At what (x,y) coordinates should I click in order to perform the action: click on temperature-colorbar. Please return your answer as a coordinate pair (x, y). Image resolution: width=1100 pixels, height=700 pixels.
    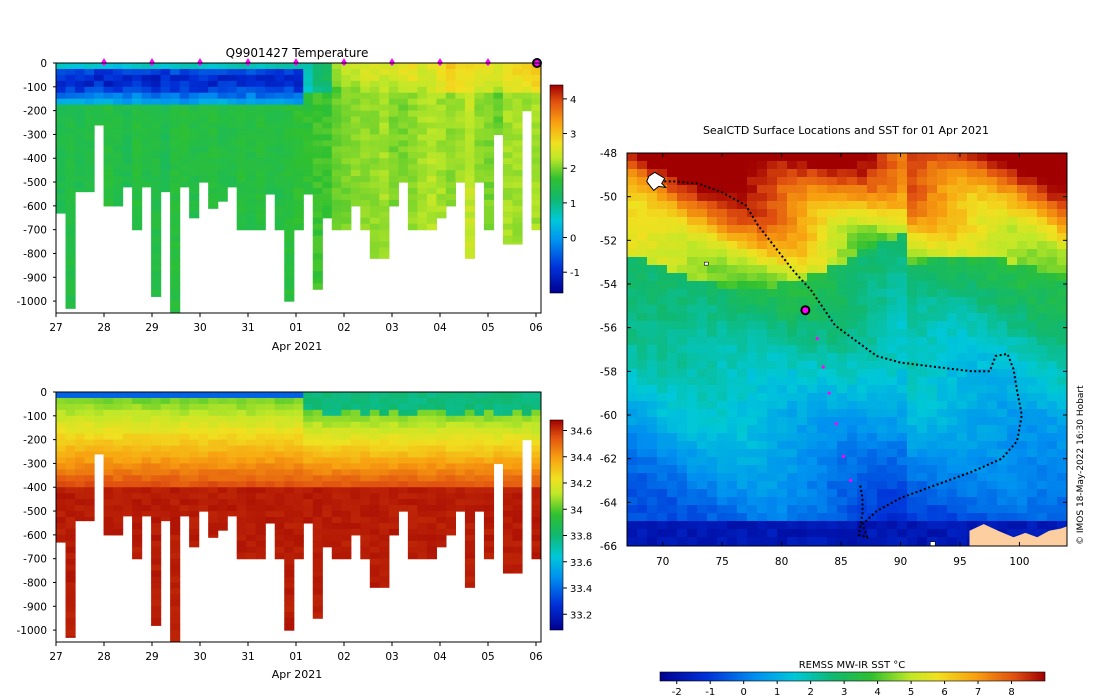
    Looking at the image, I should click on (556, 189).